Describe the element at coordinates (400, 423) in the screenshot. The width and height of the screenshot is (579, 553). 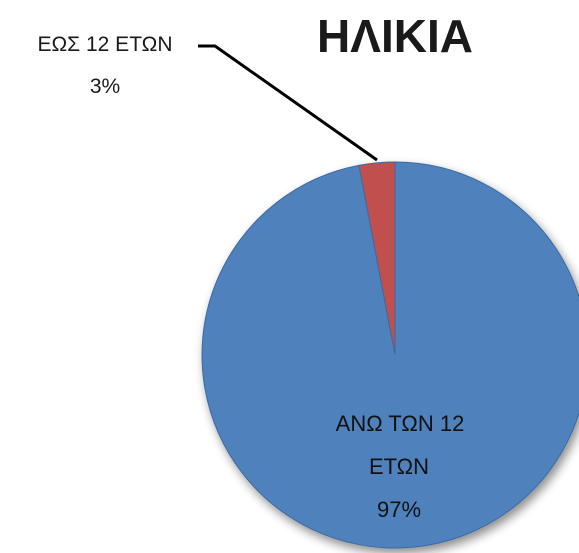
I see `data-label-over-12-category-line1: ΑΝΩ ΤΩΝ 12` at that location.